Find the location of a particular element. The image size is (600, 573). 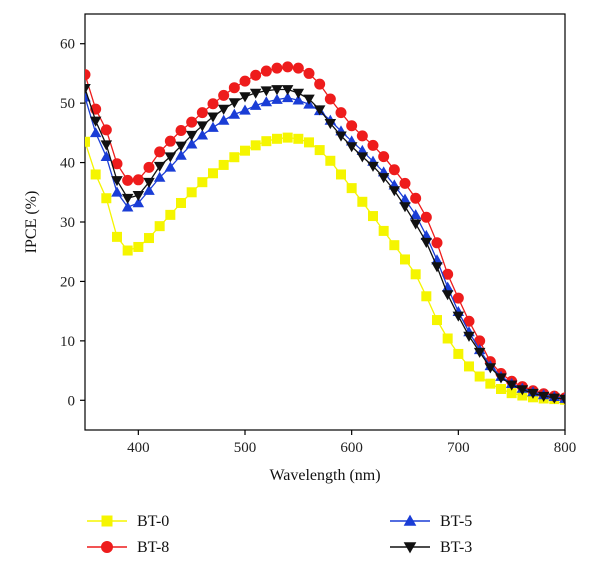

x-axis-title: Wavelength (nm) is located at coordinates (324, 475).